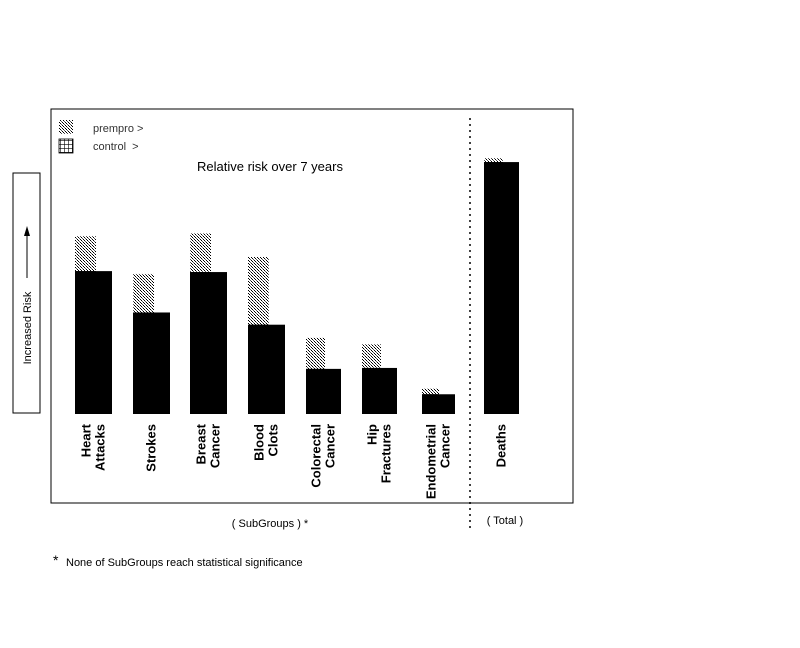 Image resolution: width=800 pixels, height=648 pixels. I want to click on category-text-endometrial-cancer-2: Cancer, so click(445, 446).